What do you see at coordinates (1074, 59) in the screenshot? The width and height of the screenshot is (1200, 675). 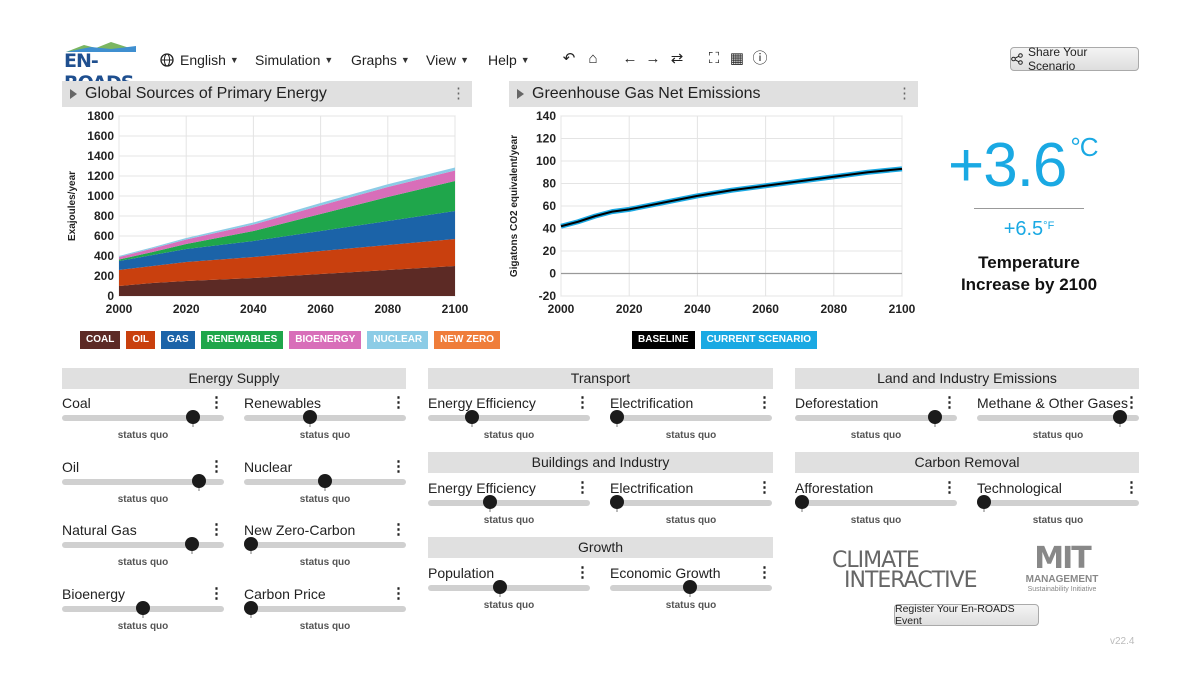 I see `share-scenario-button: Share Your Scenario` at bounding box center [1074, 59].